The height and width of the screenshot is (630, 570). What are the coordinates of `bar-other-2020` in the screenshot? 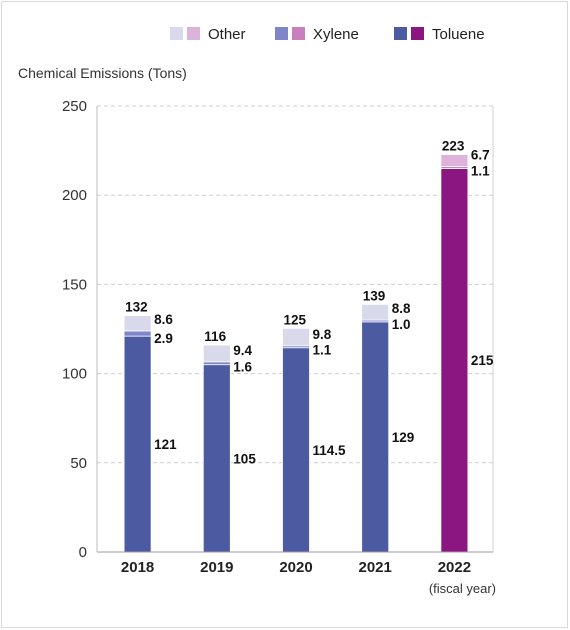 It's located at (296, 337).